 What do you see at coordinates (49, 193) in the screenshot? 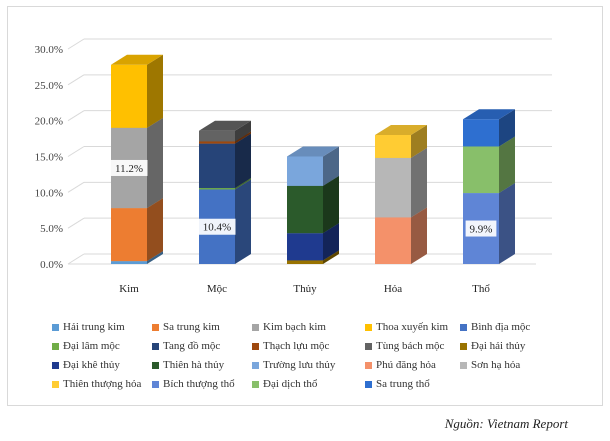
I see `y-tick-label: 10.0%` at bounding box center [49, 193].